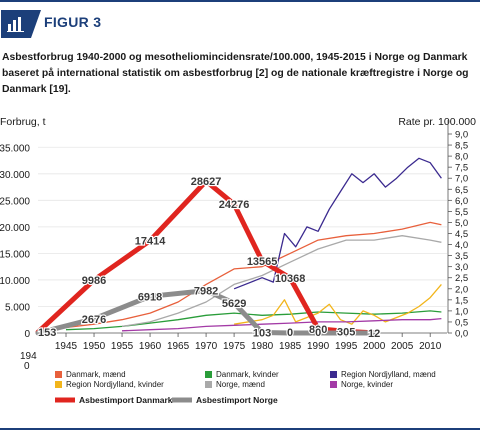 The height and width of the screenshot is (430, 480). I want to click on x-tick-label-first-tail: 0, so click(27, 366).